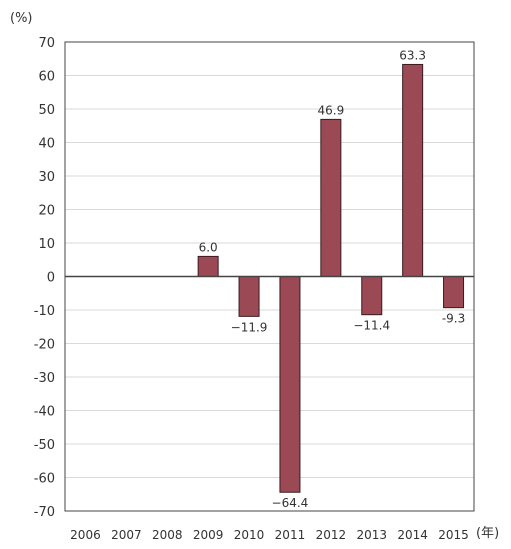 The height and width of the screenshot is (549, 511). What do you see at coordinates (371, 535) in the screenshot?
I see `x-tick-label: 2013` at bounding box center [371, 535].